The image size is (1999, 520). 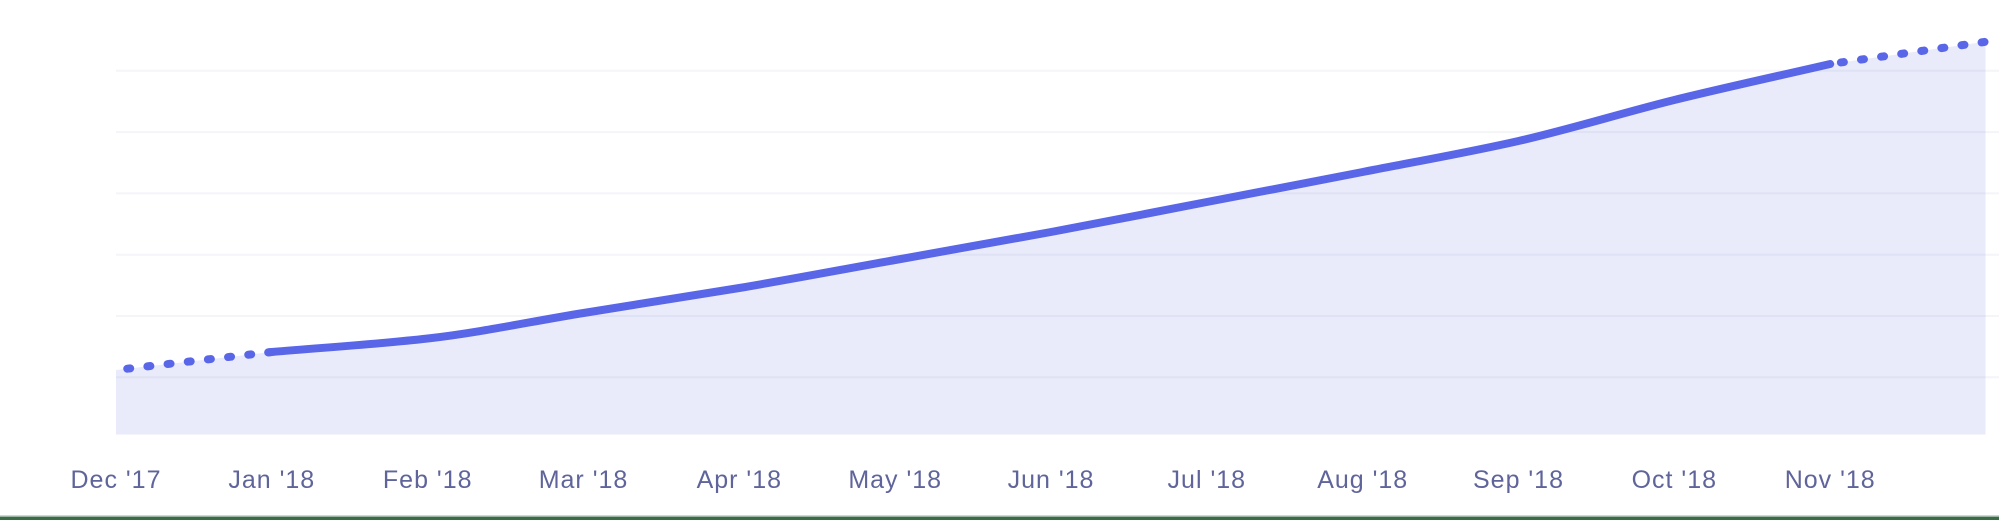 I want to click on svg-text: Sep '18, so click(x=1518, y=480).